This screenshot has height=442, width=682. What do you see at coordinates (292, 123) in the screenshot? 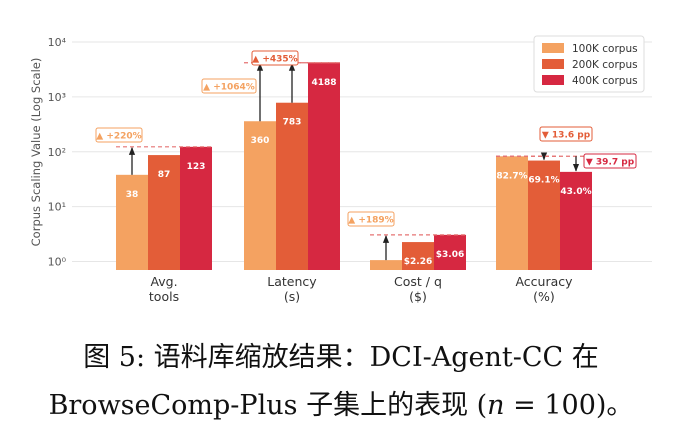
I see `bar-value-label: 783` at bounding box center [292, 123].